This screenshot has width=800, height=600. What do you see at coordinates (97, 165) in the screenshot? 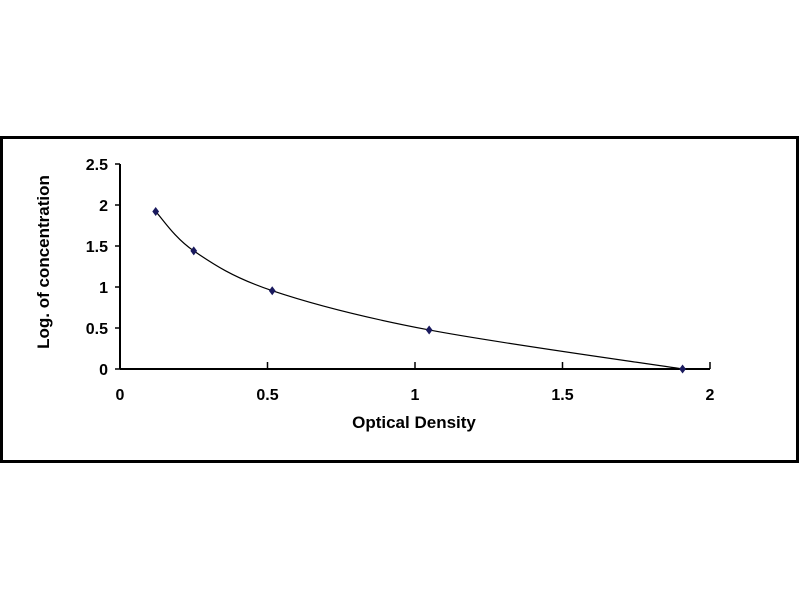
I see `y-tick-label: 2.5` at bounding box center [97, 165].